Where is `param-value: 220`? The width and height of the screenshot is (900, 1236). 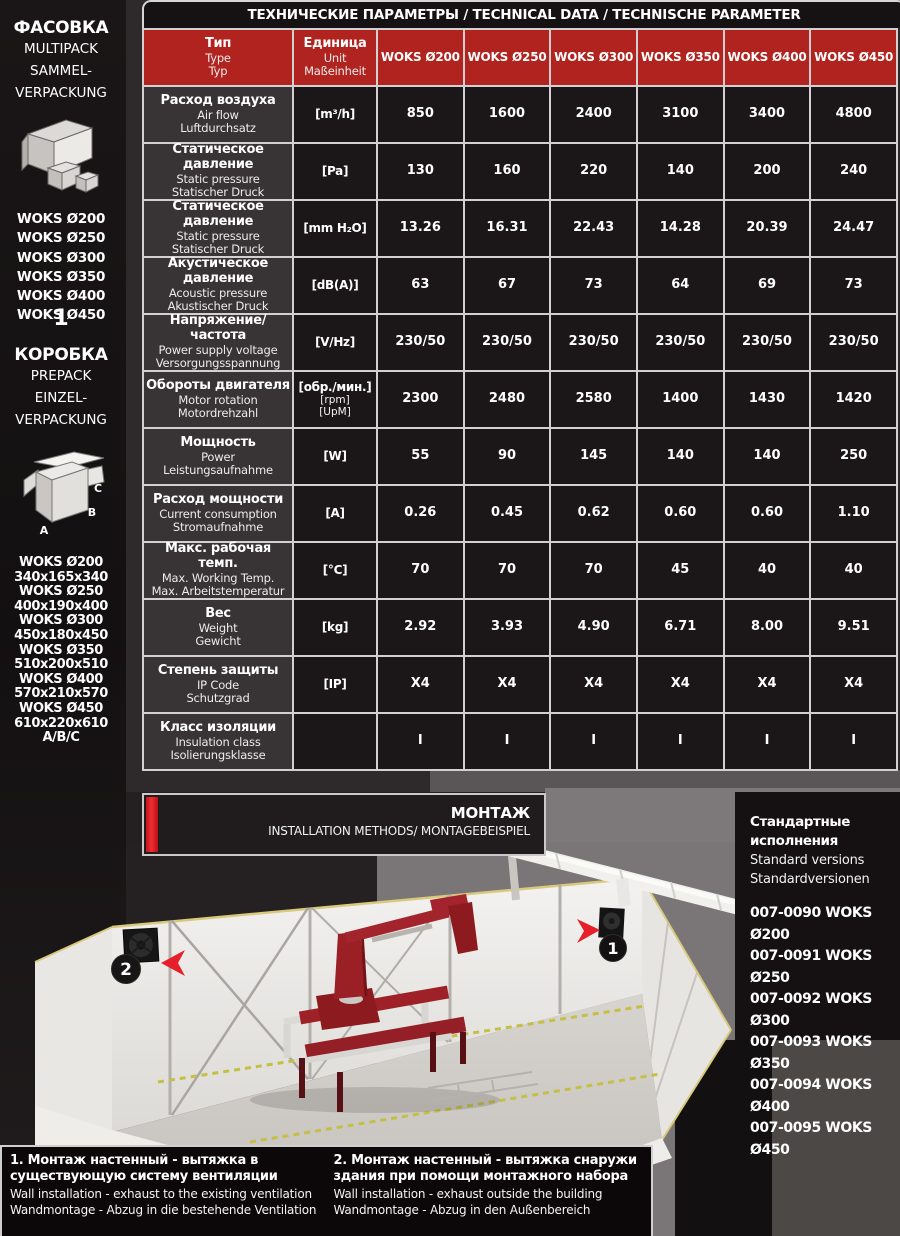
param-value: 220 is located at coordinates (594, 171).